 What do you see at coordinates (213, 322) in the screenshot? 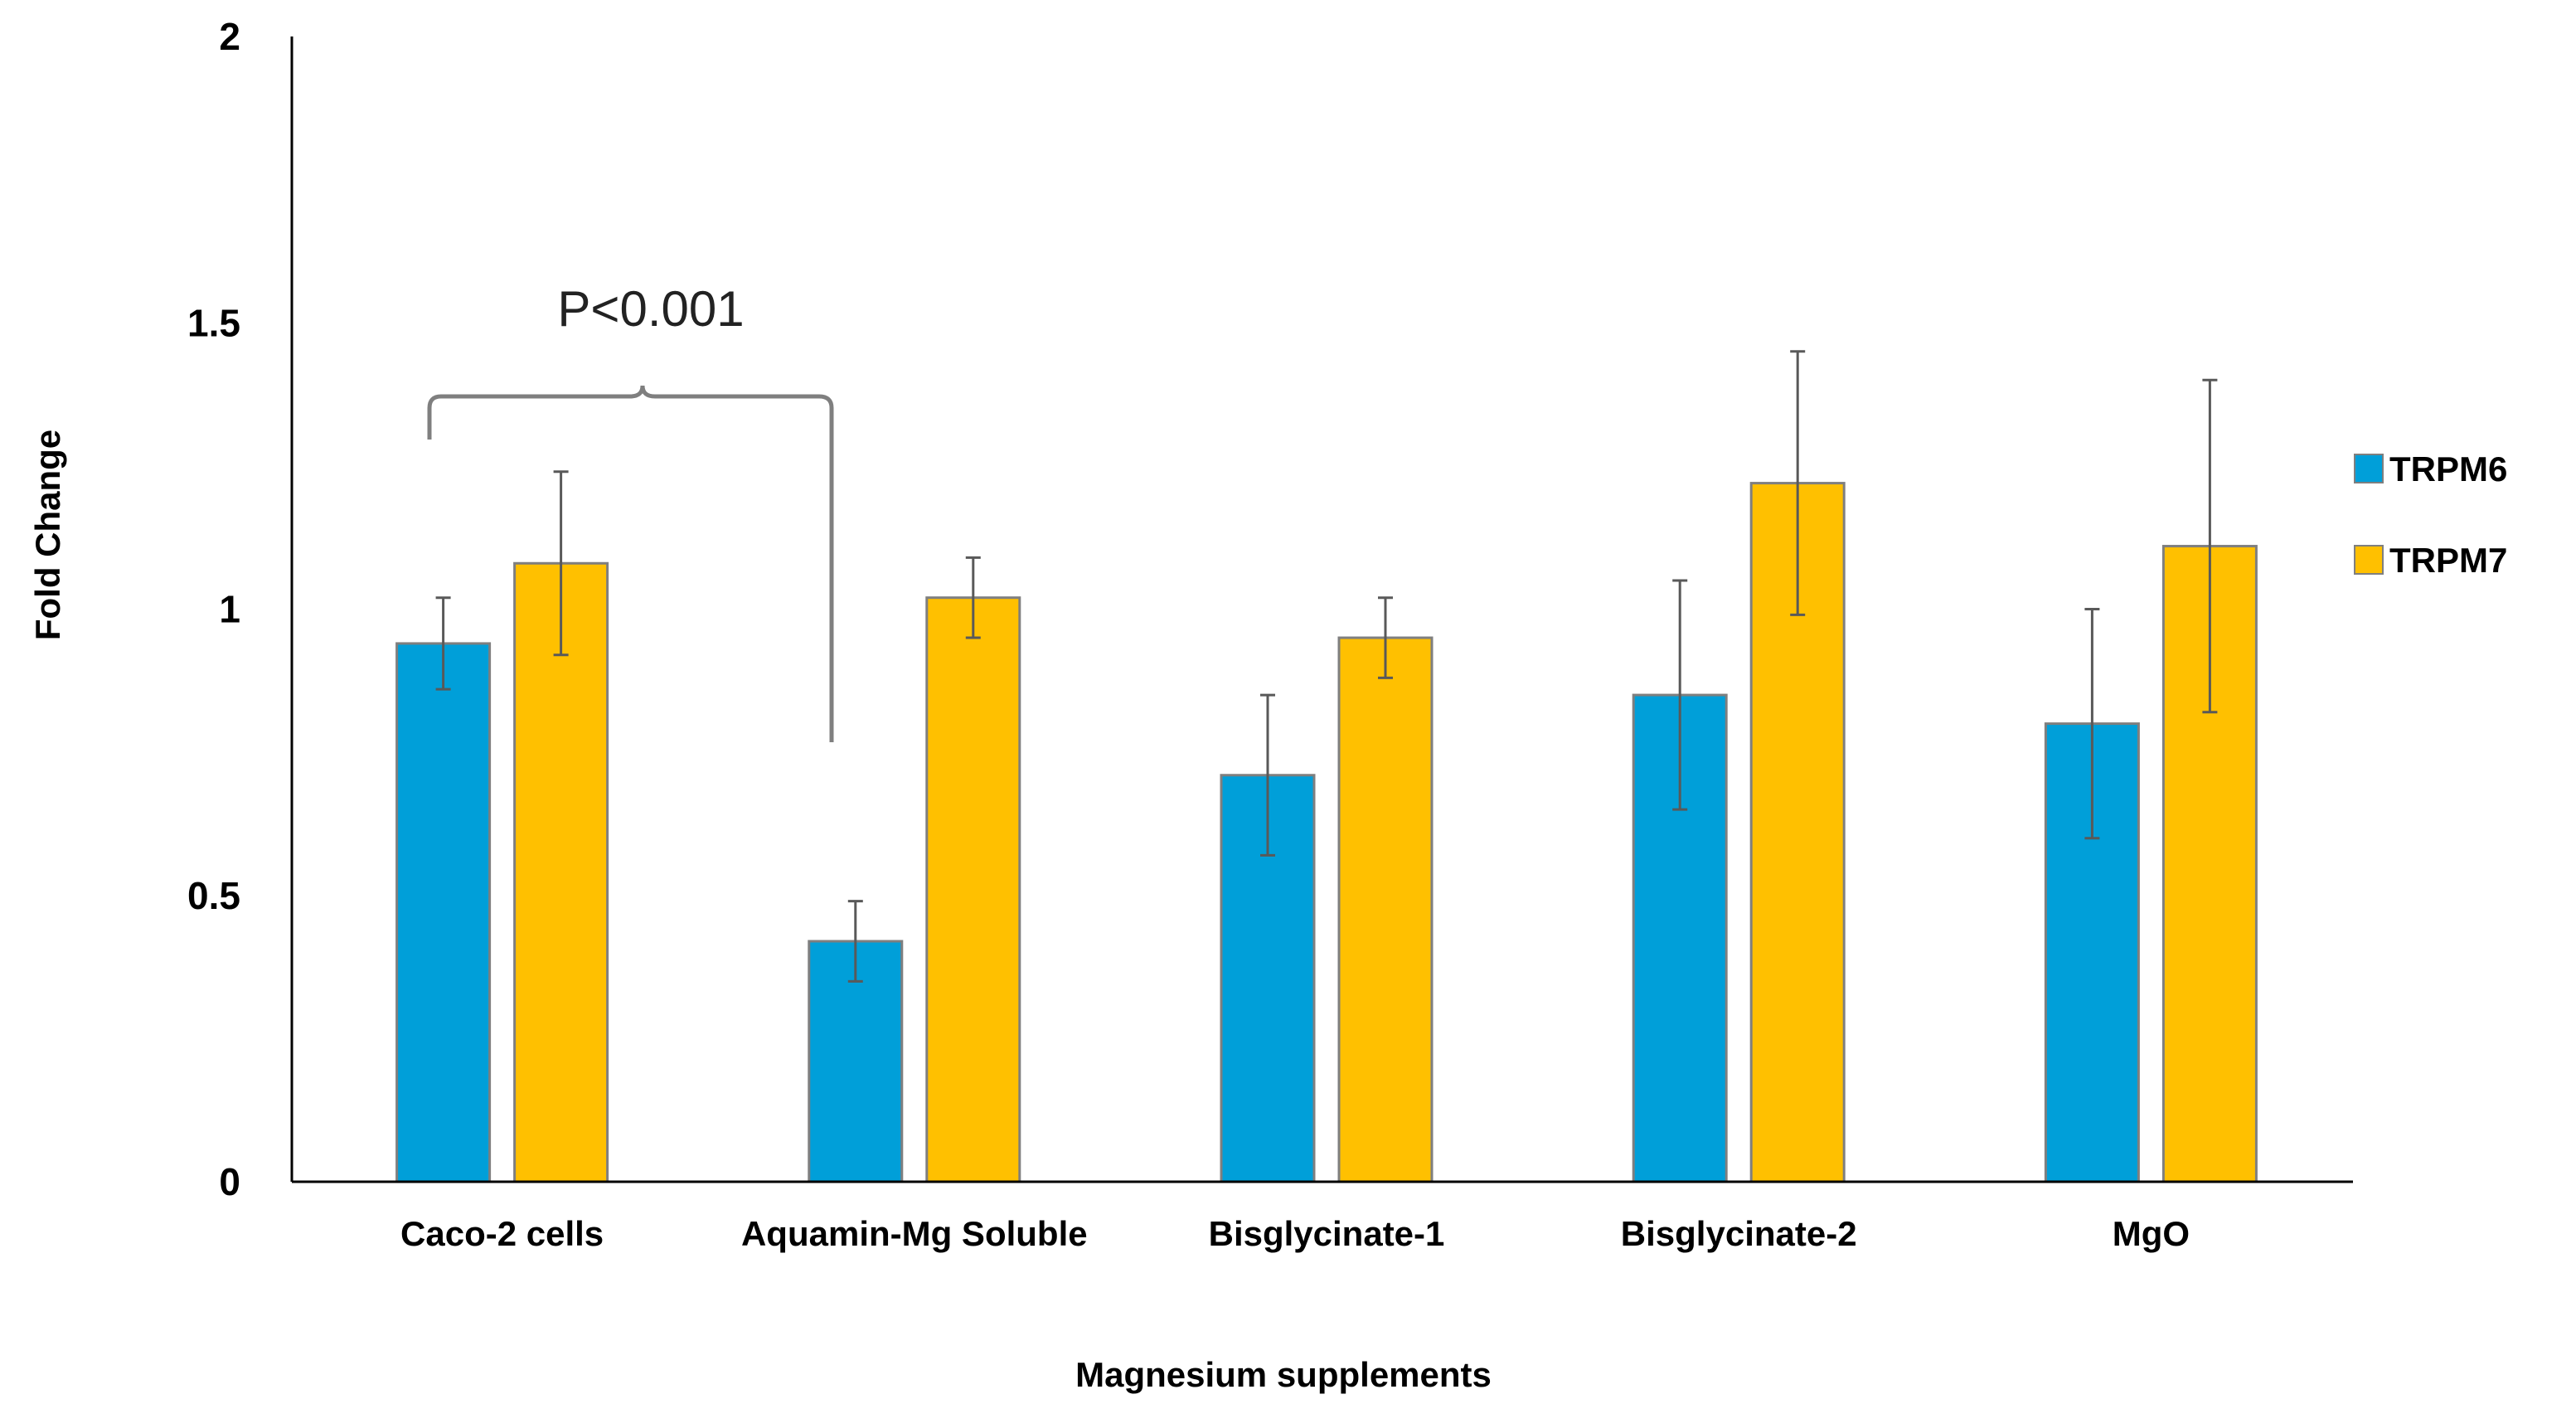
I see `y-tick-label: 1.5` at bounding box center [213, 322].